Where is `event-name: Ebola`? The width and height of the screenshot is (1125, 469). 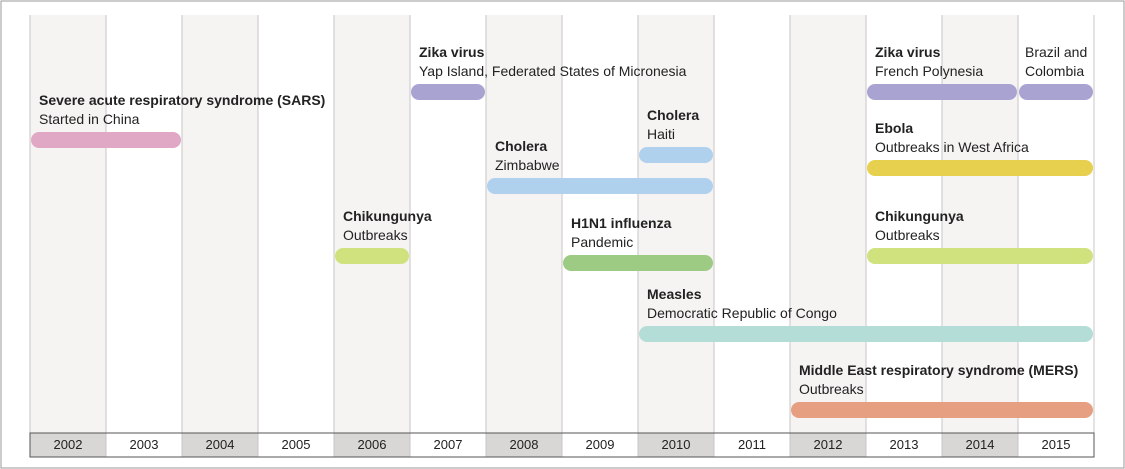 event-name: Ebola is located at coordinates (894, 128).